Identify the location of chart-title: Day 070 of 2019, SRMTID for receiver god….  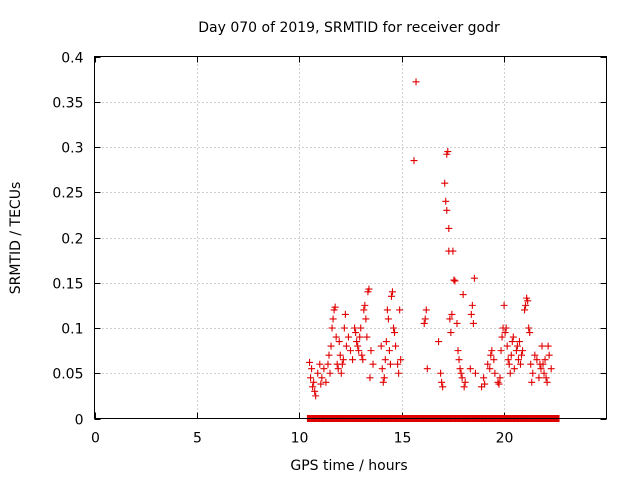
(349, 28).